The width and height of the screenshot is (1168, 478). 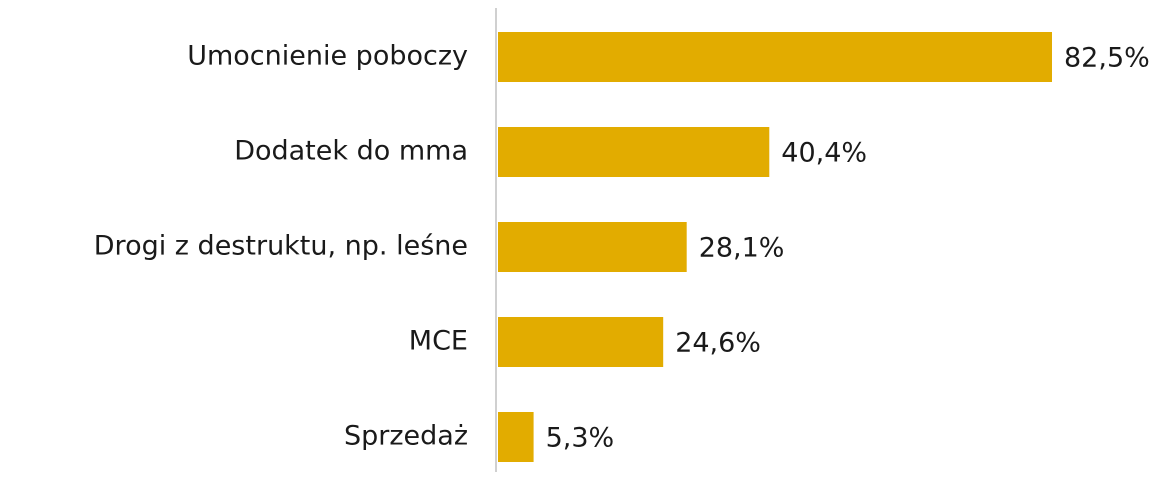 What do you see at coordinates (580, 438) in the screenshot?
I see `value-label: 5,3%` at bounding box center [580, 438].